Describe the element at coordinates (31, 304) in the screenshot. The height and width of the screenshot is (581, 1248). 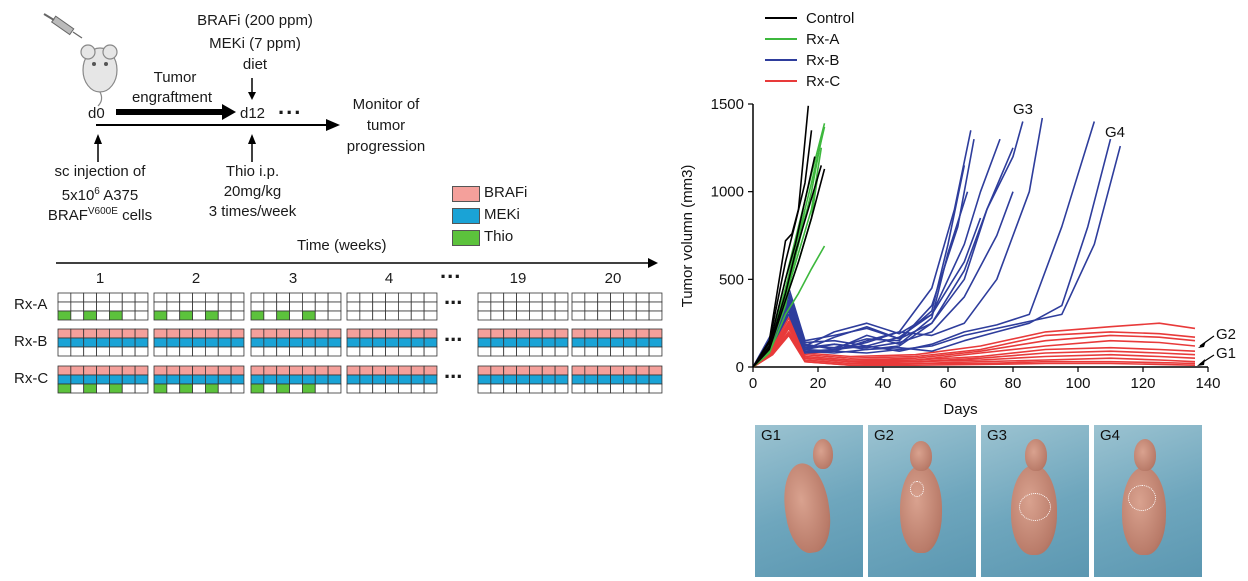
I see `row-label-rx-a: Rx-A` at that location.